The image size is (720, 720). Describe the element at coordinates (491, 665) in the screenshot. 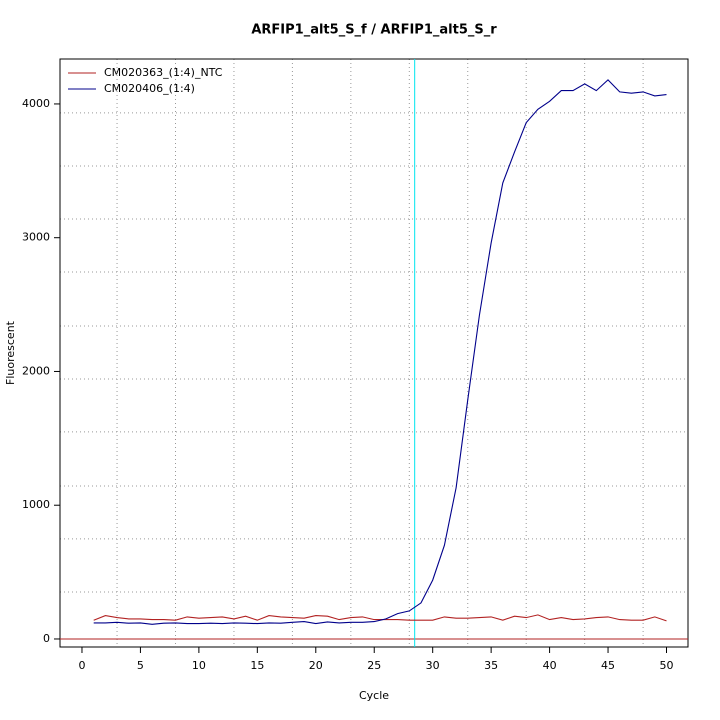

I see `x-tick-label: 35` at that location.